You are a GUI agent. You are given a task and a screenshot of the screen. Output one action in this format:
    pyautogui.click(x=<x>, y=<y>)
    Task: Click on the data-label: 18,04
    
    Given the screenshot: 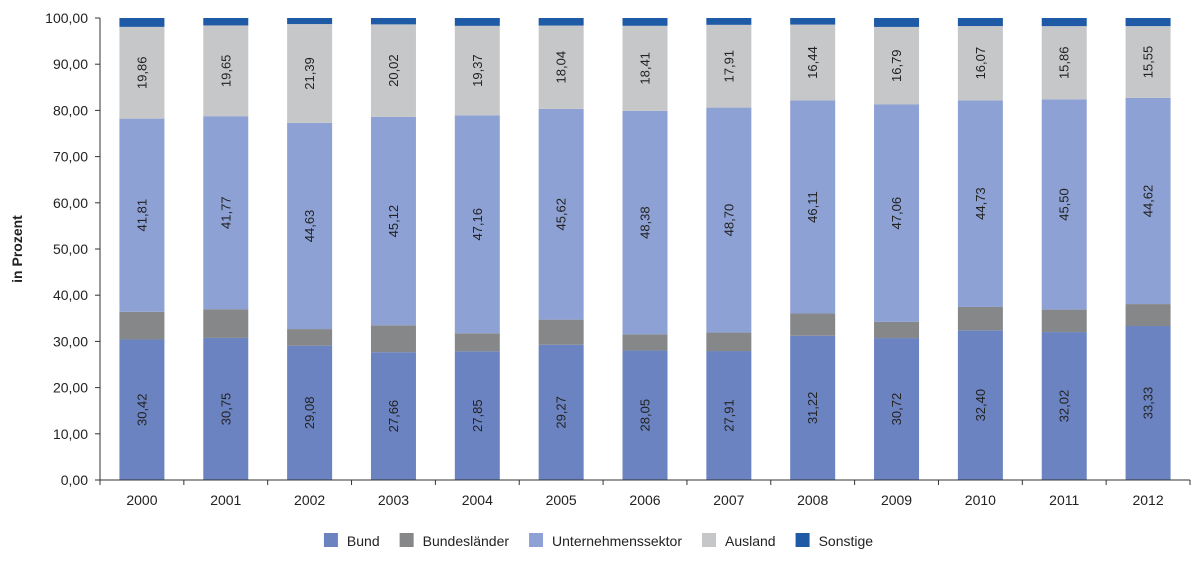 What is the action you would take?
    pyautogui.click(x=561, y=67)
    